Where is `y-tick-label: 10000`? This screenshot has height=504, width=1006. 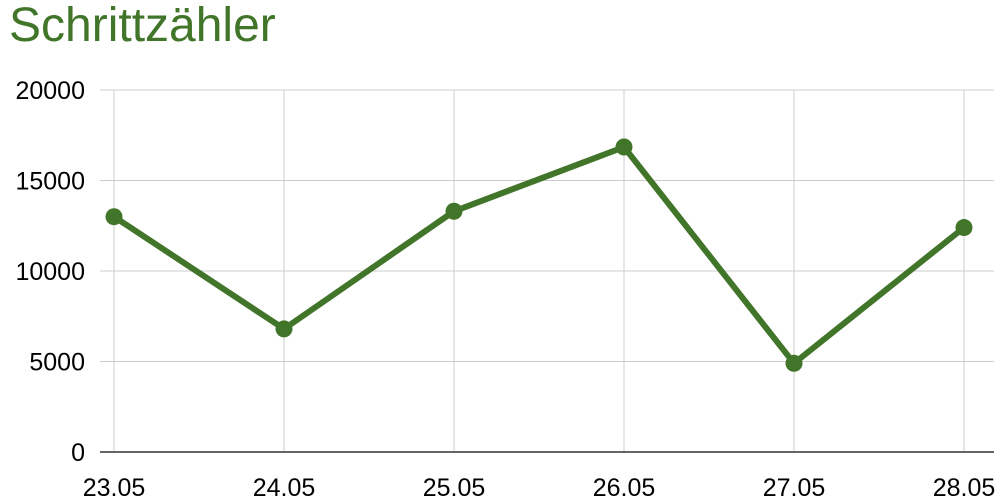 y-tick-label: 10000 is located at coordinates (50, 272).